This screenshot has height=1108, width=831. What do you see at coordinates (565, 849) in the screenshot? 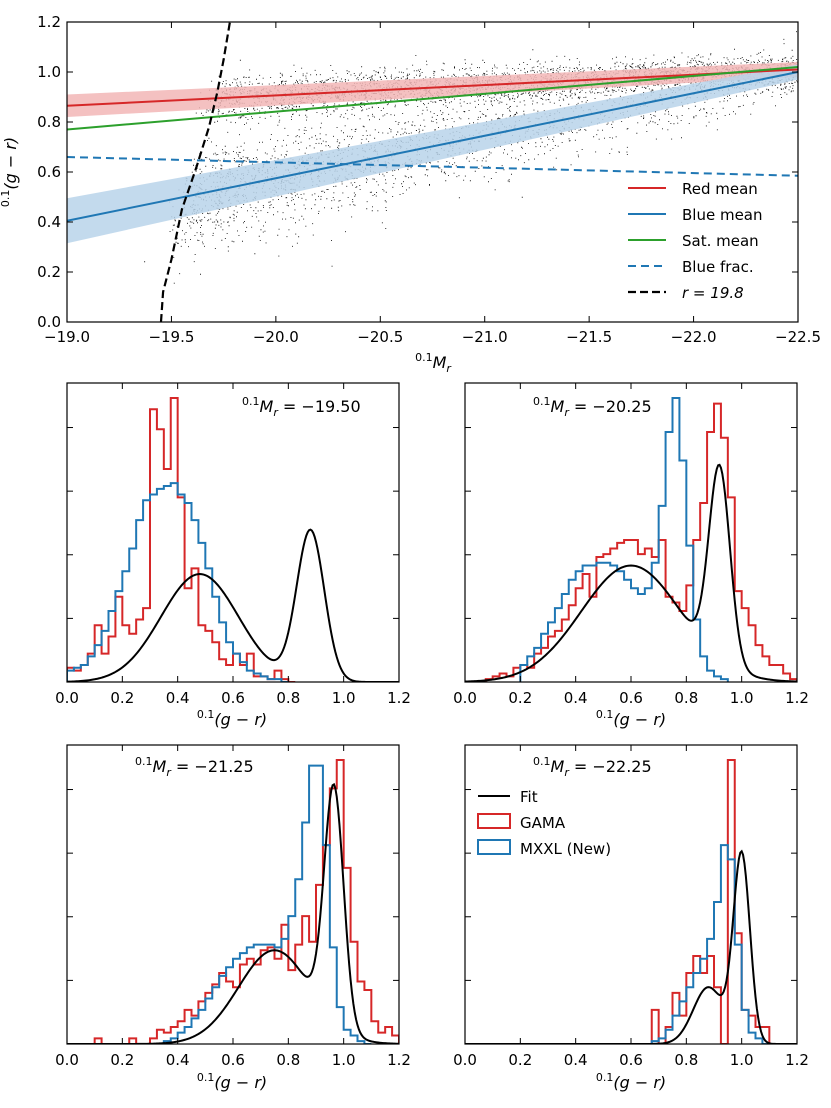
I see `legend-label-mxxl: MXXL (New)` at bounding box center [565, 849].